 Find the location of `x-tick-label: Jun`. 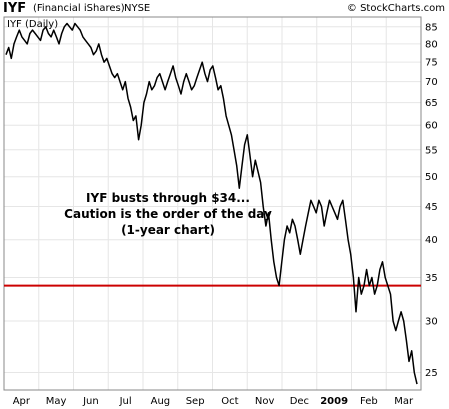

x-tick-label: Jun is located at coordinates (90, 401).